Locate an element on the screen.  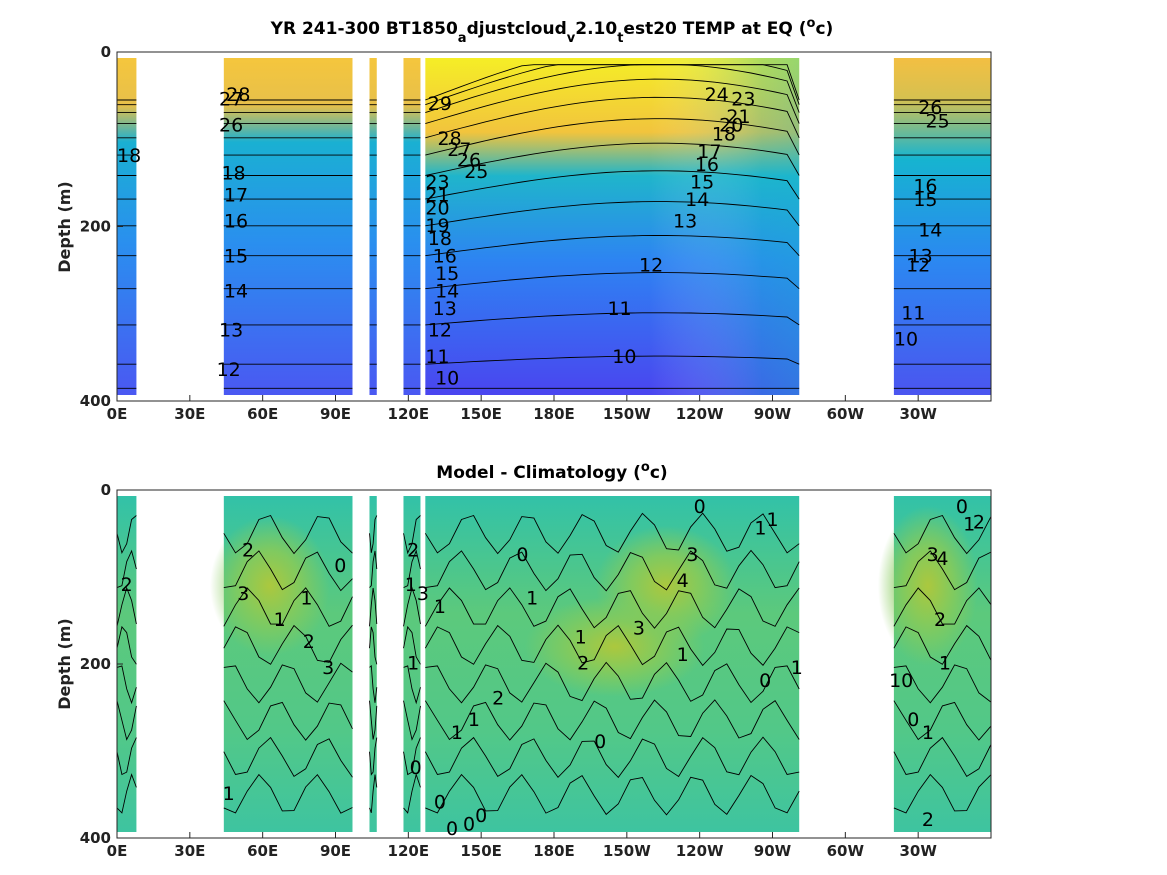
top-x-tick-label: 150W is located at coordinates (627, 414).